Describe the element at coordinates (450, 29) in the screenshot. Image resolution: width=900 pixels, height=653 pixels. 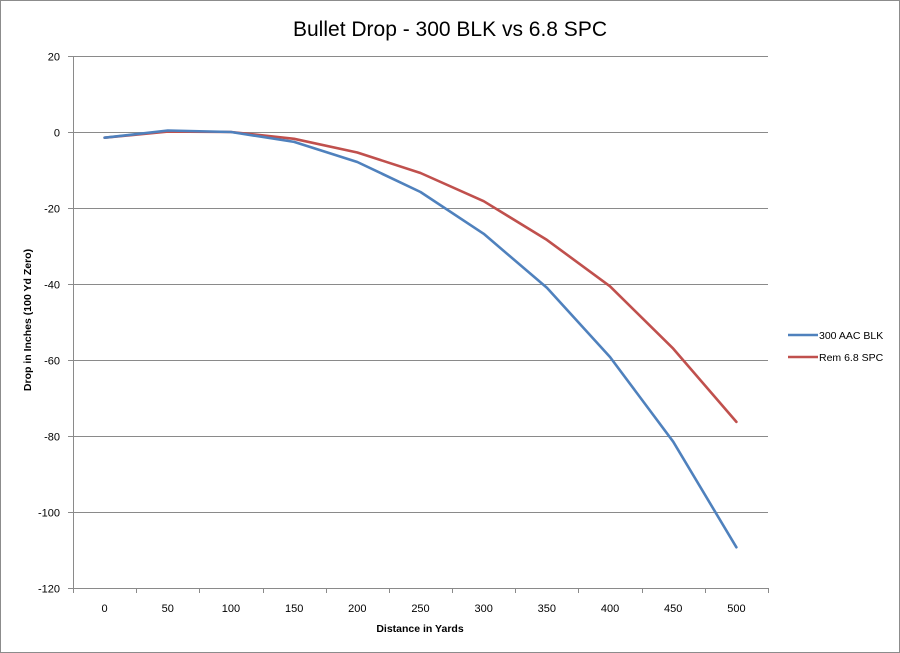
I see `chart-title: Bullet Drop - 300 BLK vs 6.8 SPC` at that location.